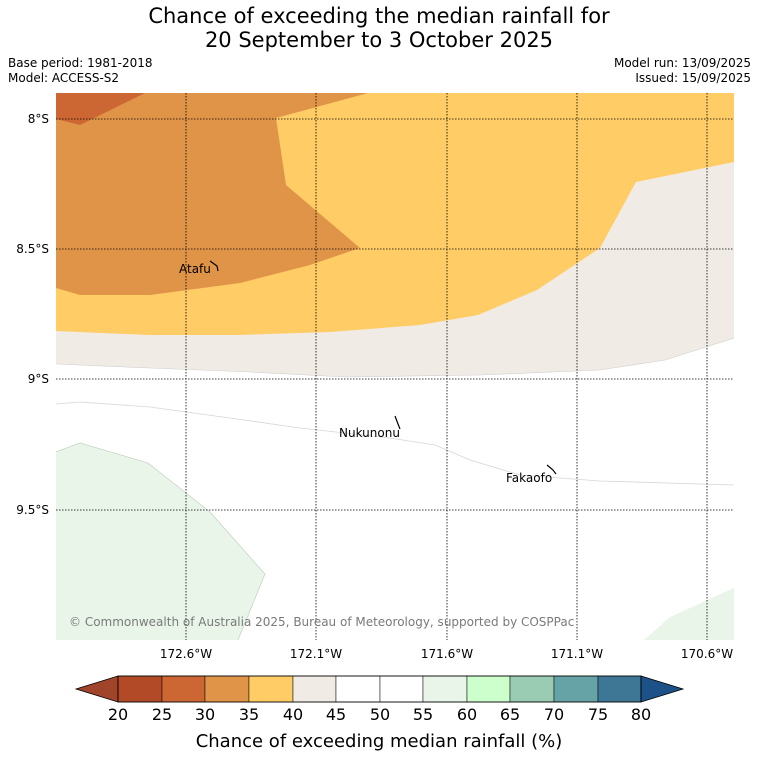  What do you see at coordinates (96, 689) in the screenshot?
I see `colorbar-extend-low` at bounding box center [96, 689].